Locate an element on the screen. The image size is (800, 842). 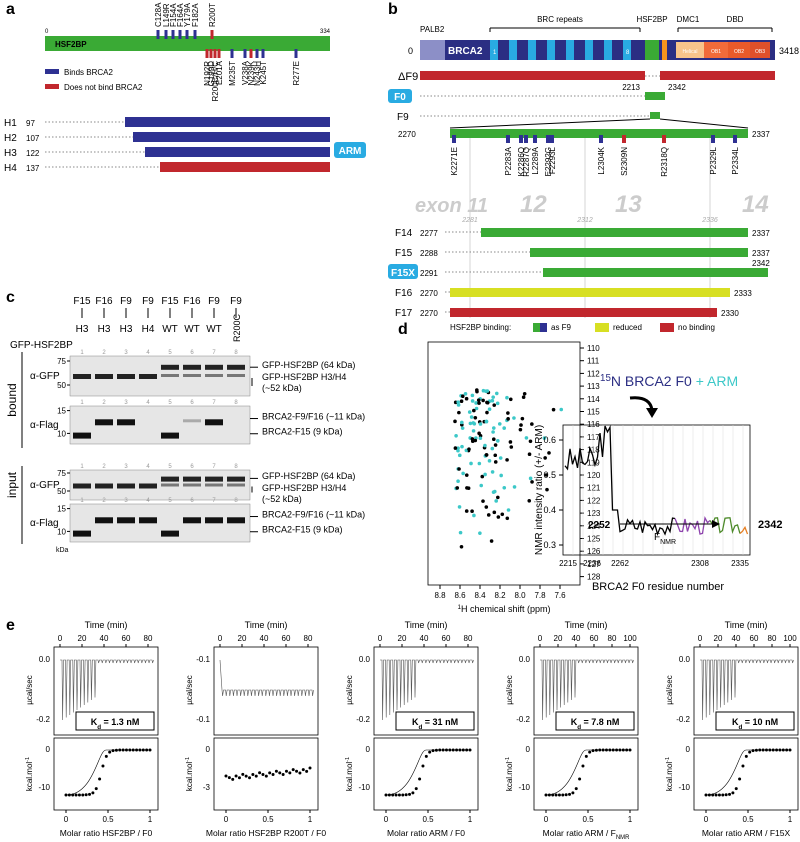
label: F15 is located at coordinates (82, 301).